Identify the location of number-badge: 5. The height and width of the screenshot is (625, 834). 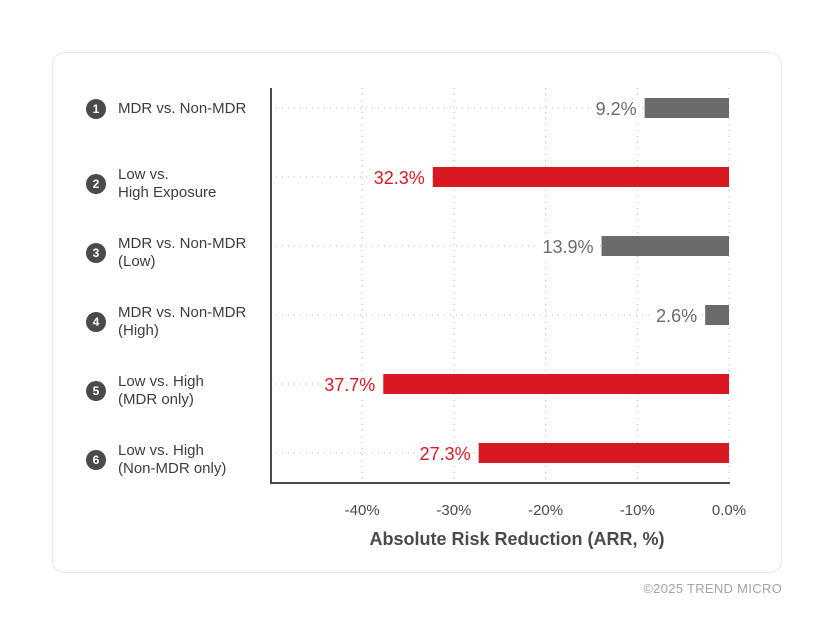
(96, 391).